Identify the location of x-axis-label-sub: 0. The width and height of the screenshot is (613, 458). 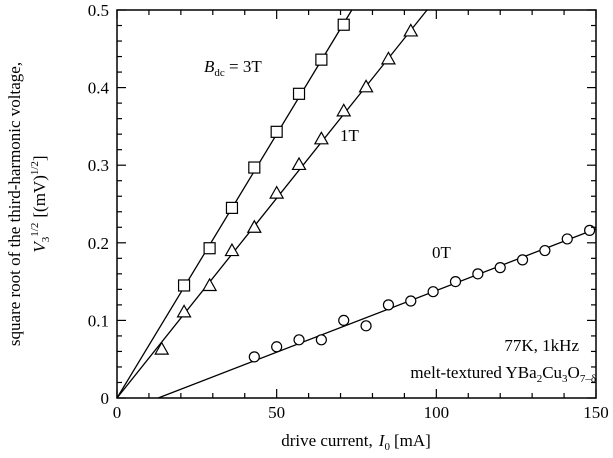
(387, 447).